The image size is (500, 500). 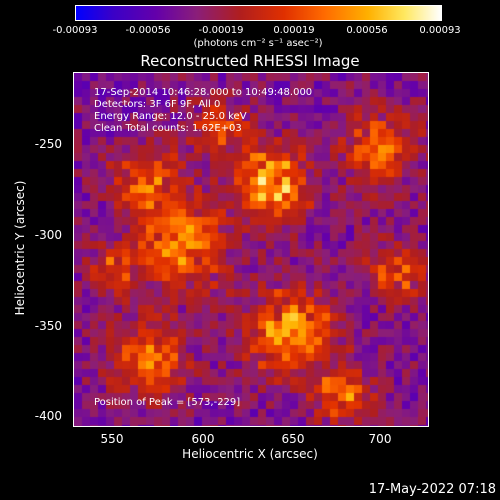 I want to click on colorbar-unit: (photons cm⁻² s⁻¹ asec⁻²), so click(x=258, y=43).